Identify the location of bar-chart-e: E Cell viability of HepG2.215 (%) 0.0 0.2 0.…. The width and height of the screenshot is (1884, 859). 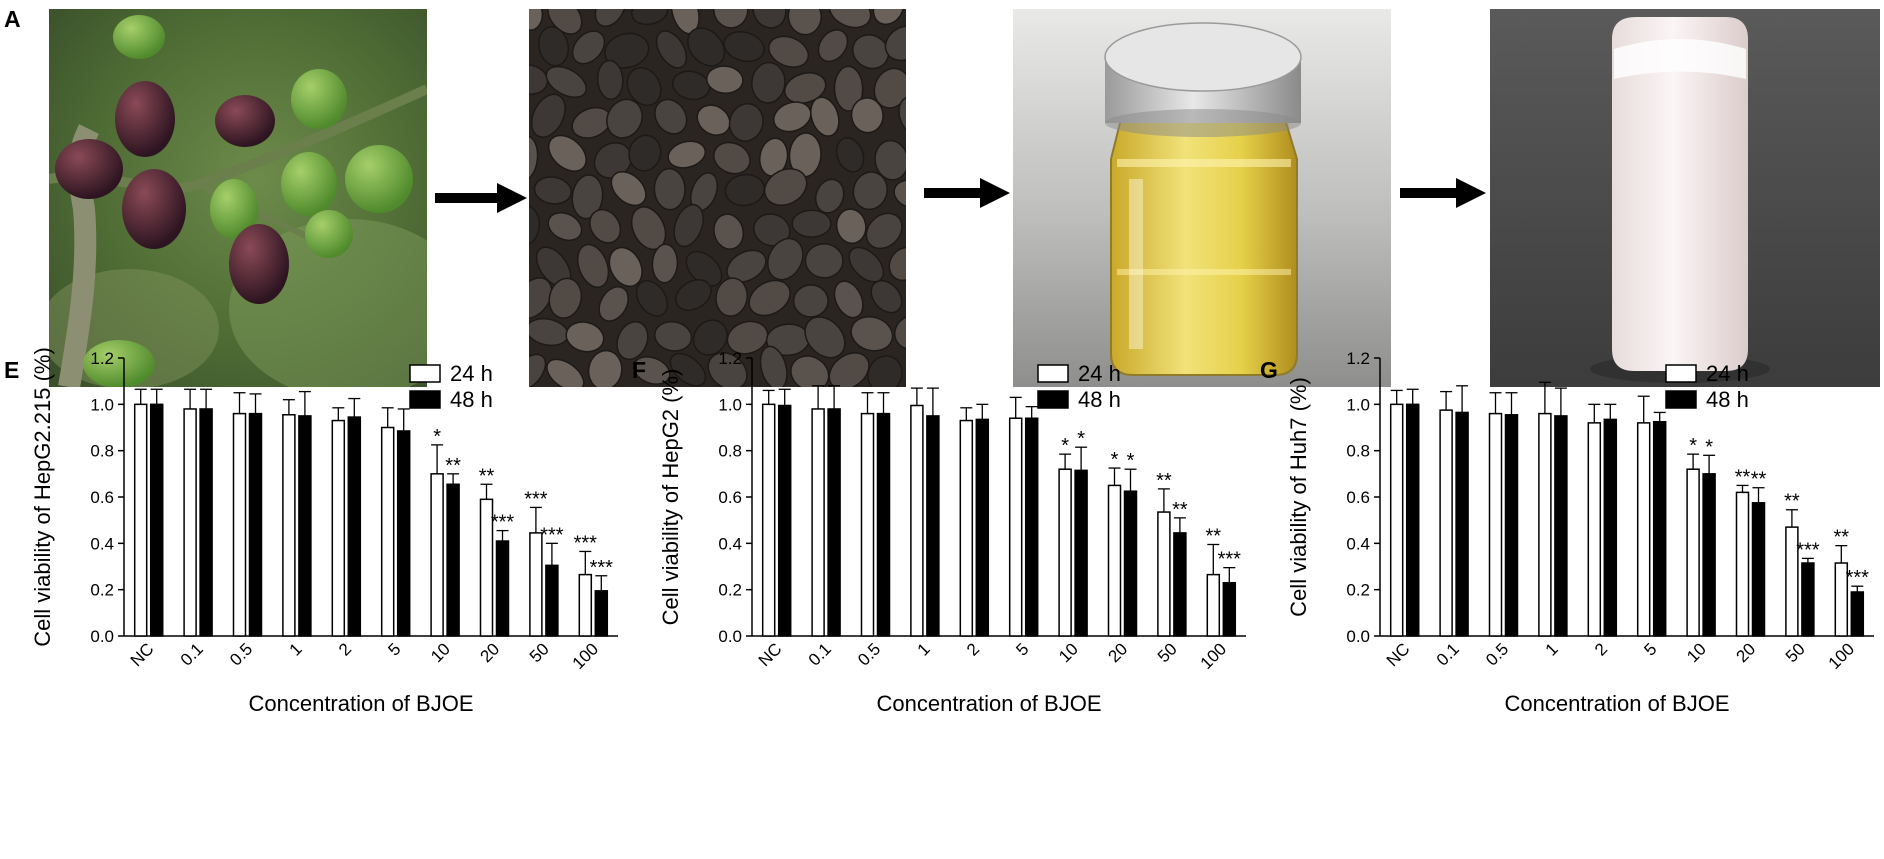
(311, 531).